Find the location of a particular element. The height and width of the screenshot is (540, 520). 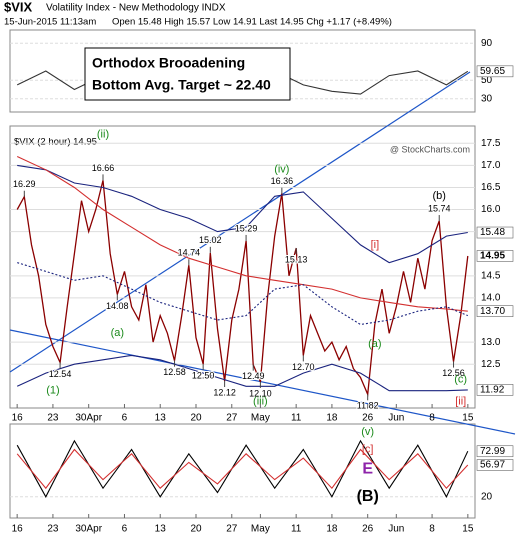

last-value-label: 11.92 is located at coordinates (492, 389).